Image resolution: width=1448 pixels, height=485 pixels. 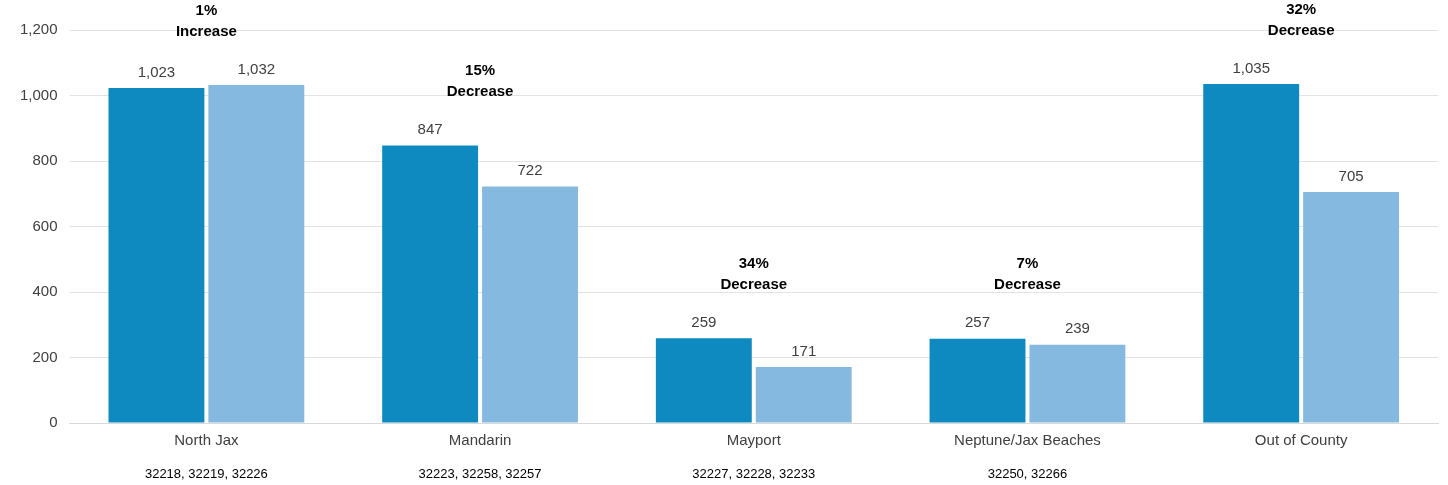 What do you see at coordinates (978, 322) in the screenshot?
I see `data-label: 257` at bounding box center [978, 322].